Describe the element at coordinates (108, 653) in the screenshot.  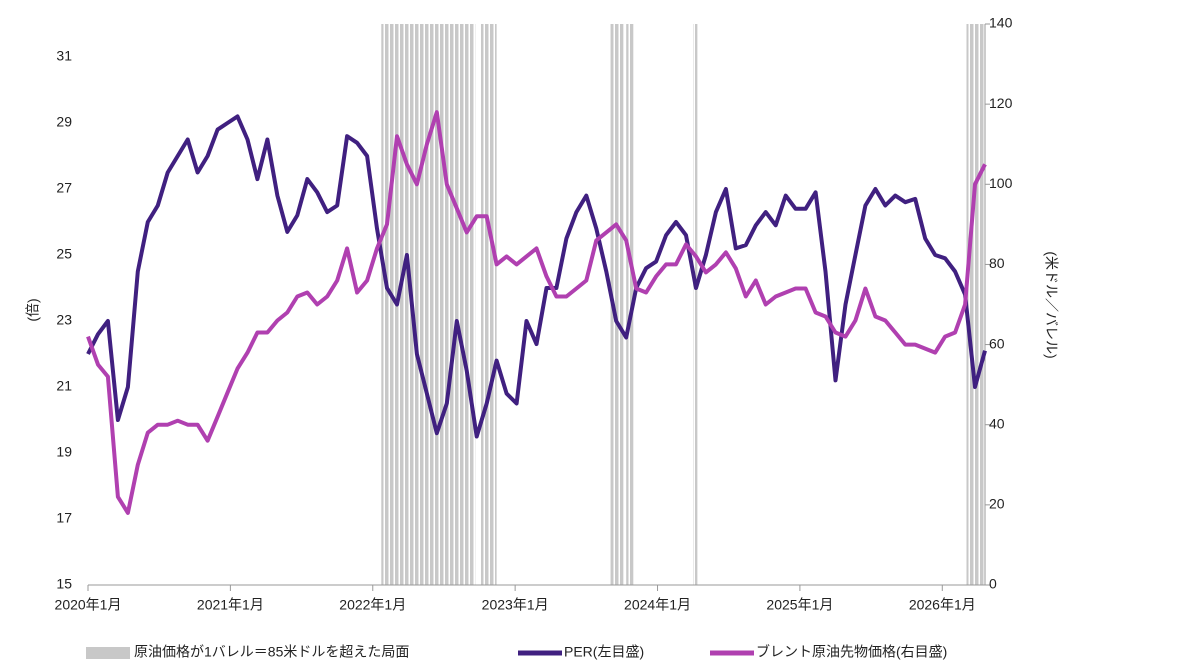
I see `legend-swatch` at that location.